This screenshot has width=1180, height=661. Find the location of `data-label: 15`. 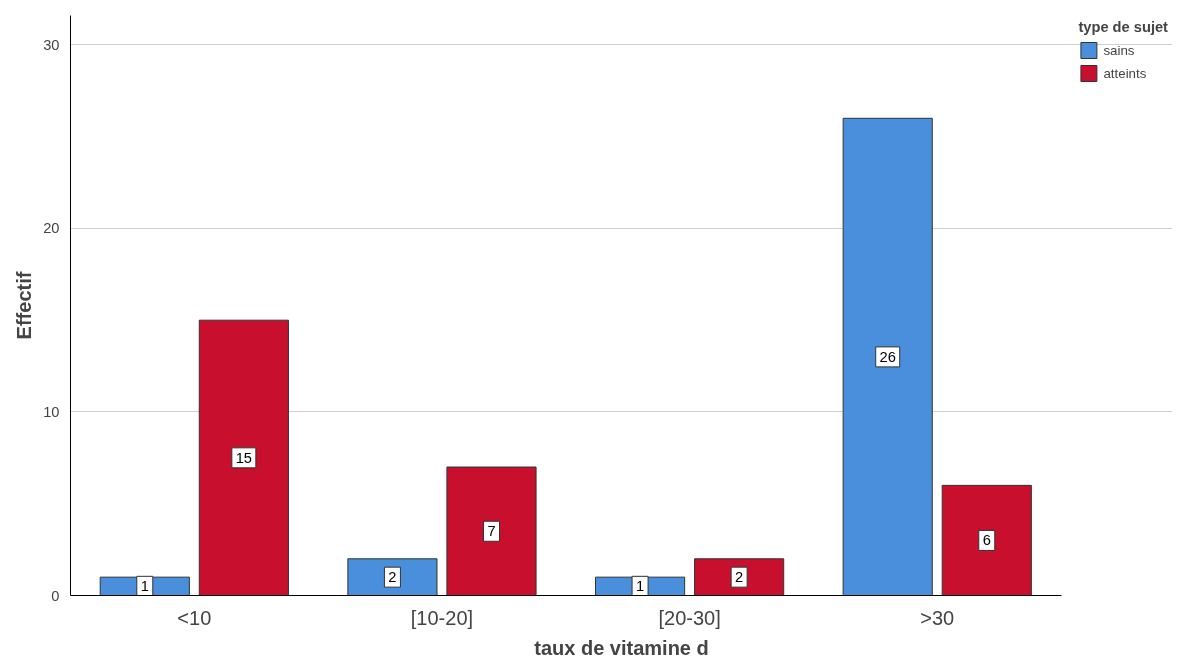

data-label: 15 is located at coordinates (244, 457).